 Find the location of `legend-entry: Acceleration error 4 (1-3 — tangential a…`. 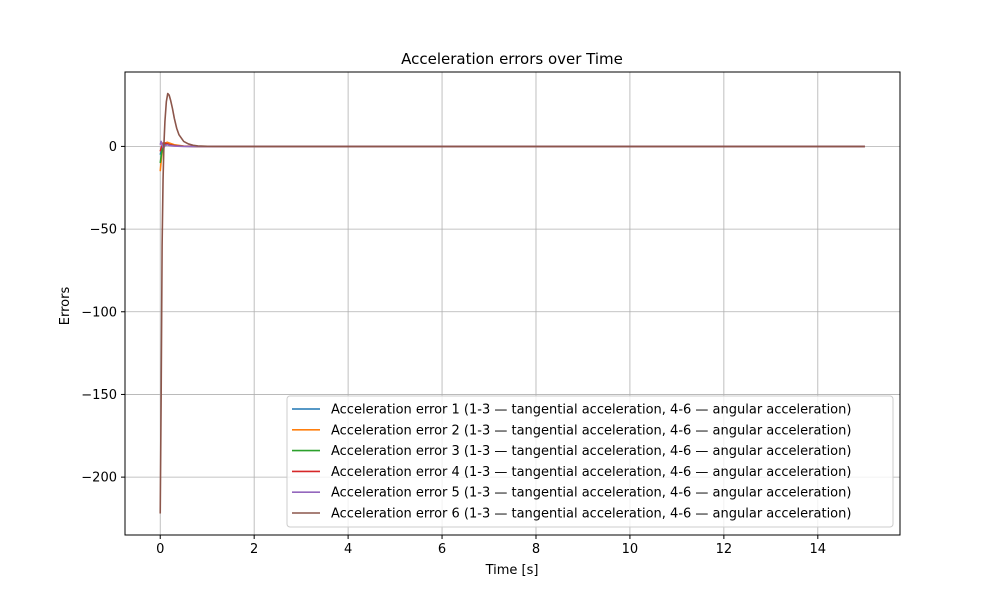

legend-entry: Acceleration error 4 (1-3 — tangential a… is located at coordinates (591, 472).